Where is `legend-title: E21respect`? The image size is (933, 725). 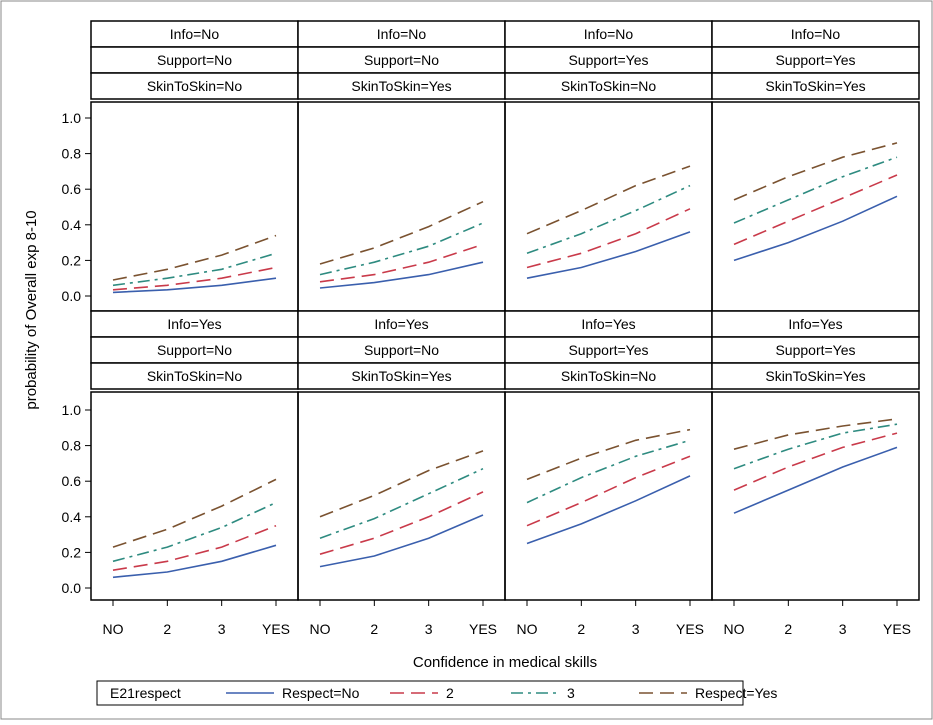
legend-title: E21respect is located at coordinates (145, 693).